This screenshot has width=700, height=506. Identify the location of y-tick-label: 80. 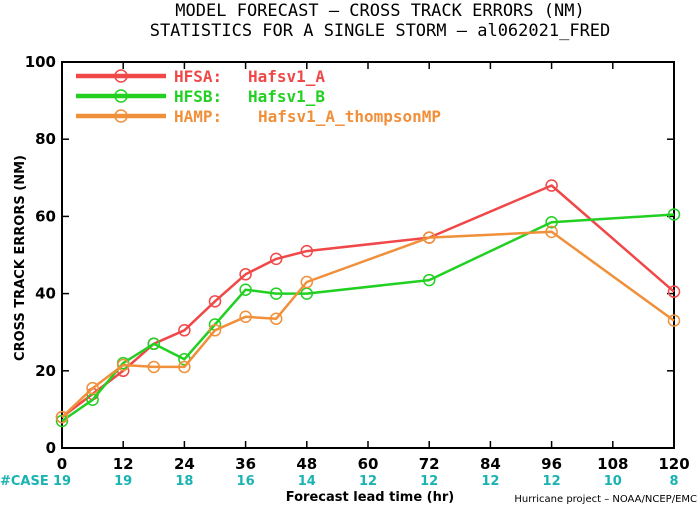
(45, 139).